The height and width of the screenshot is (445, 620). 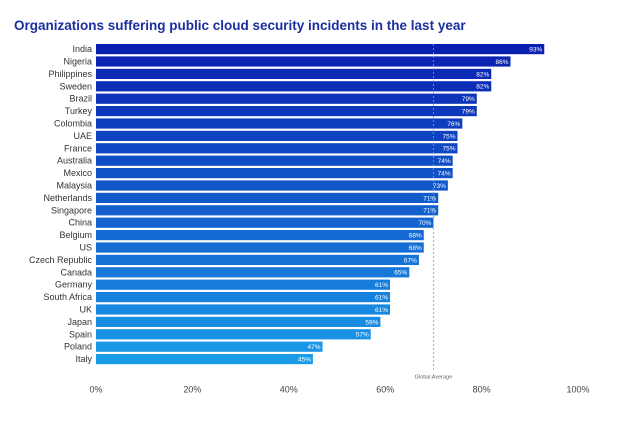 What do you see at coordinates (82, 136) in the screenshot?
I see `category-label: UAE` at bounding box center [82, 136].